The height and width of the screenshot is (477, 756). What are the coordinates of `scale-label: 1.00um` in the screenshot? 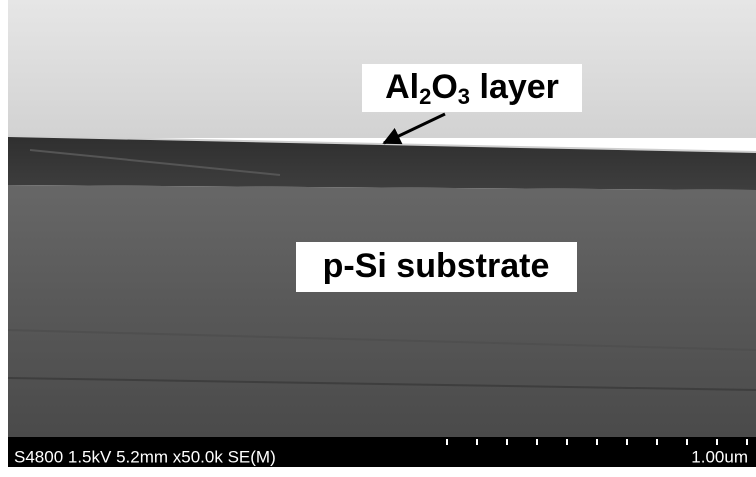 It's located at (719, 456).